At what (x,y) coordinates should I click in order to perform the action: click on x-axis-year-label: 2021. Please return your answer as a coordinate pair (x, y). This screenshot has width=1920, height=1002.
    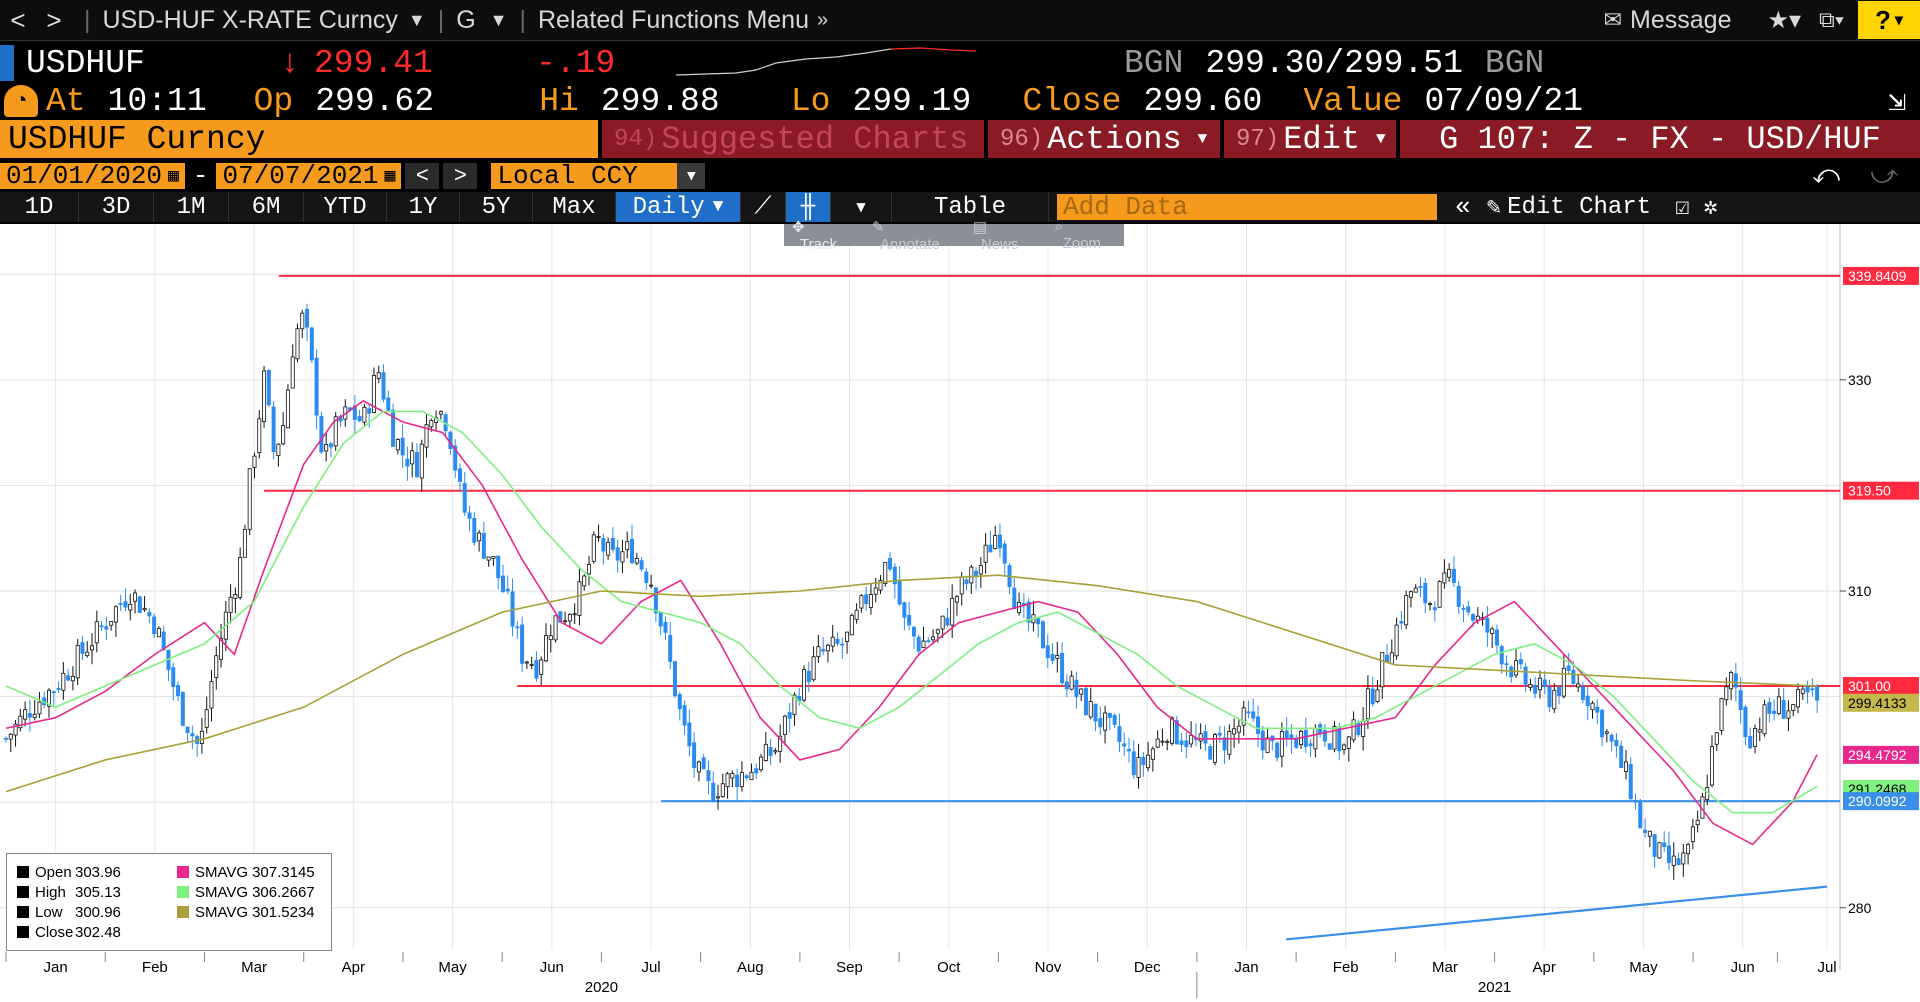
    Looking at the image, I should click on (1494, 987).